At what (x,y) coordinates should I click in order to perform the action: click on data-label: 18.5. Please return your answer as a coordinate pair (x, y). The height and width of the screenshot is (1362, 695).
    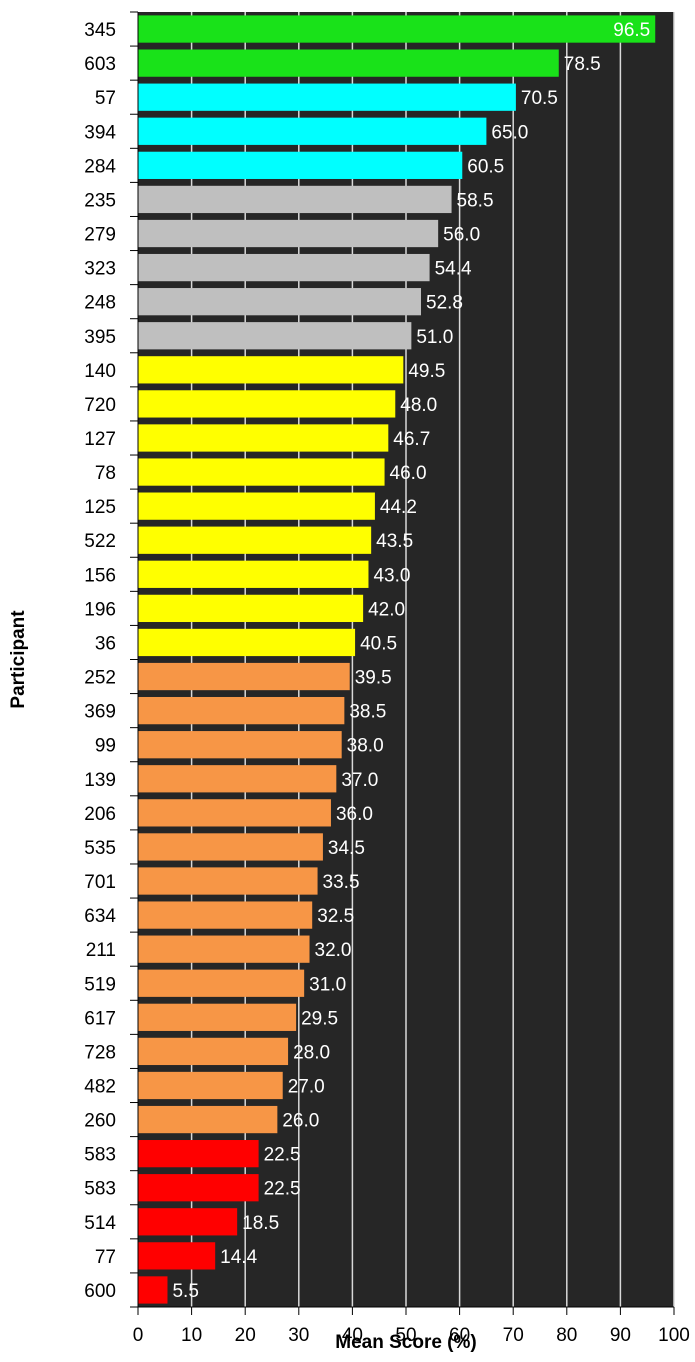
    Looking at the image, I should click on (260, 1223).